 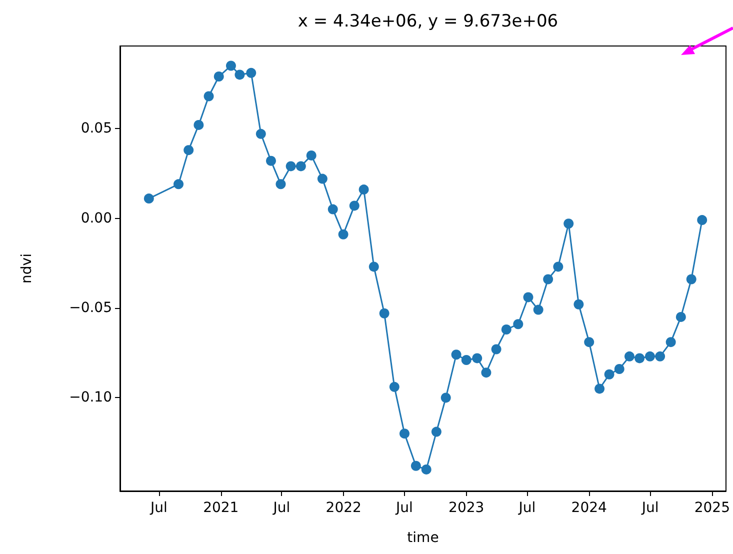 I want to click on chart-title: x = 4.34e+06, y = 9.673e+06, so click(x=428, y=22).